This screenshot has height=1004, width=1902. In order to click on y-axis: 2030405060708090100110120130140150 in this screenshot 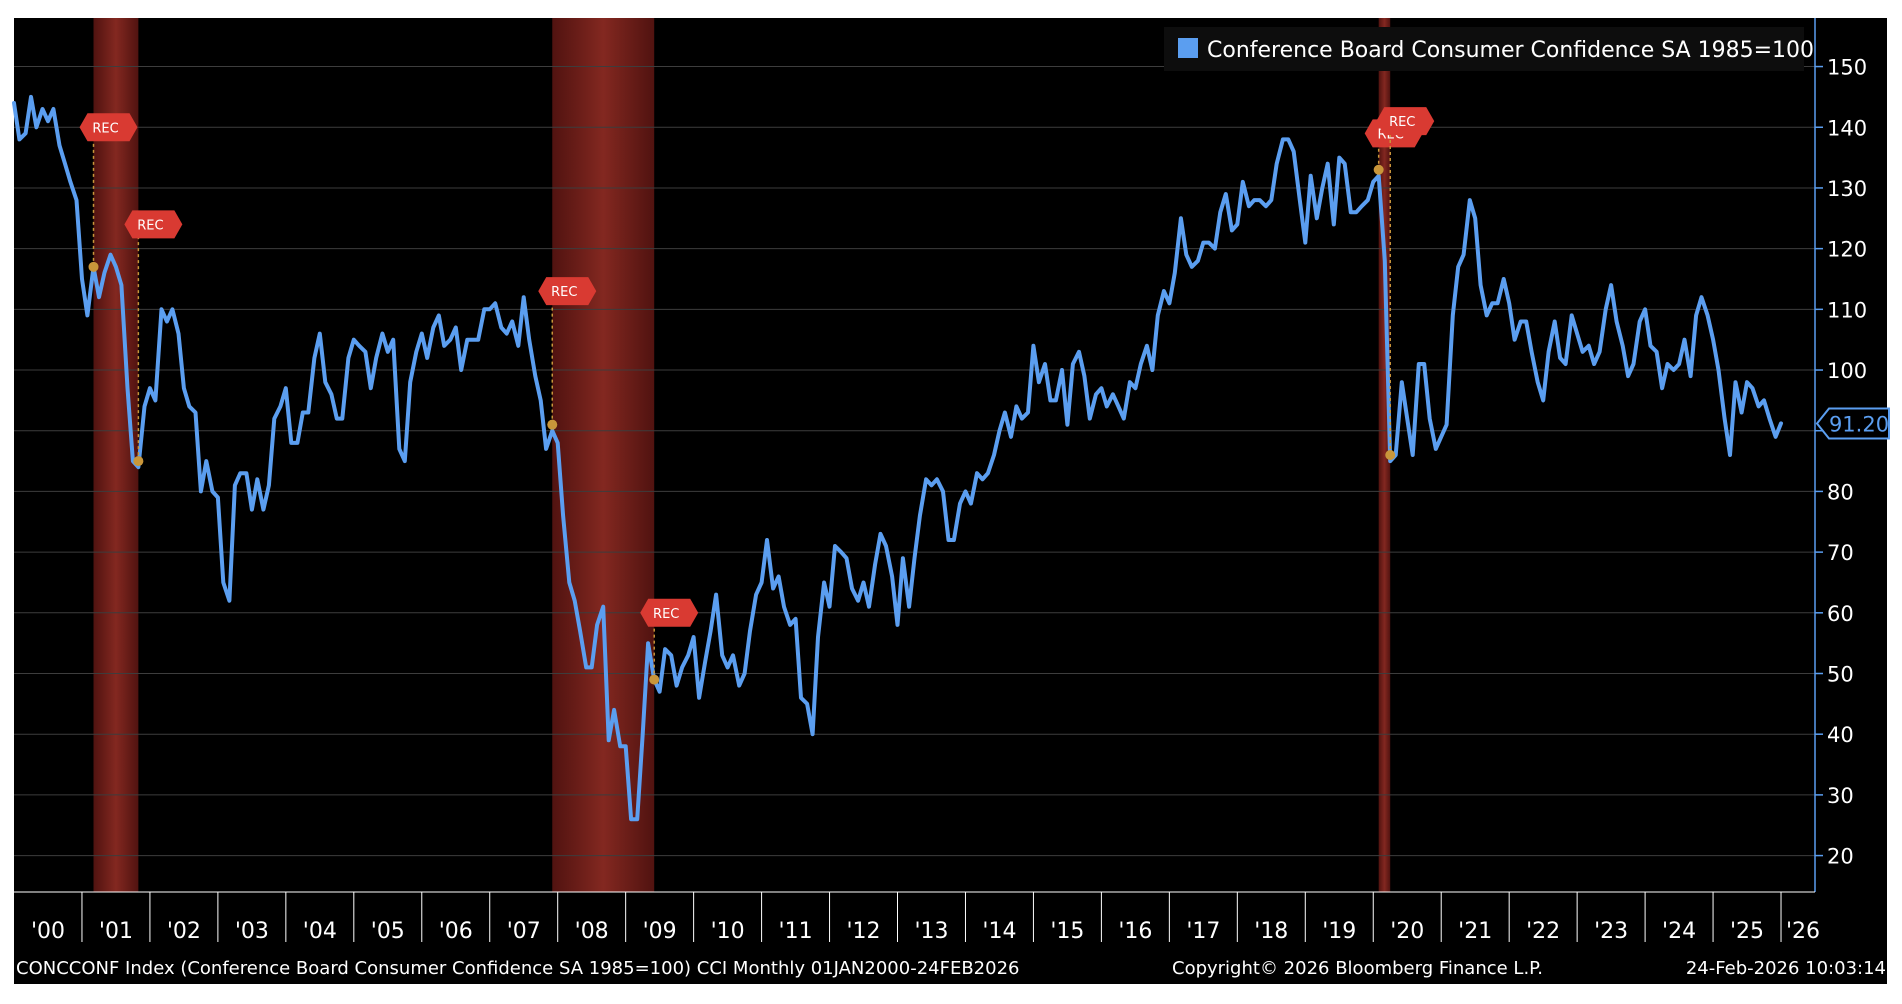, I will do `click(1840, 455)`.